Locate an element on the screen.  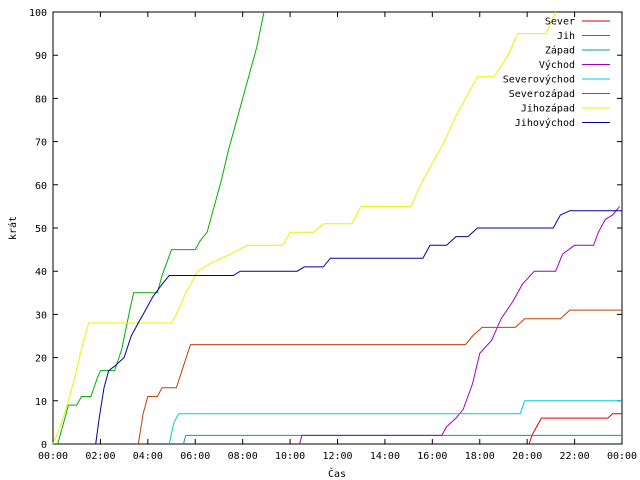
y-tick-label: 40 is located at coordinates (41, 272).